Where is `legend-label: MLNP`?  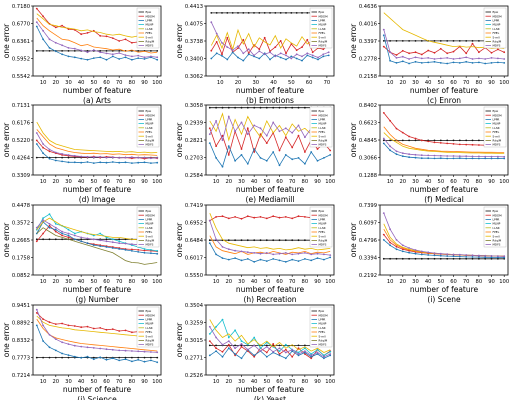 legend-label: MLNP is located at coordinates (150, 124).